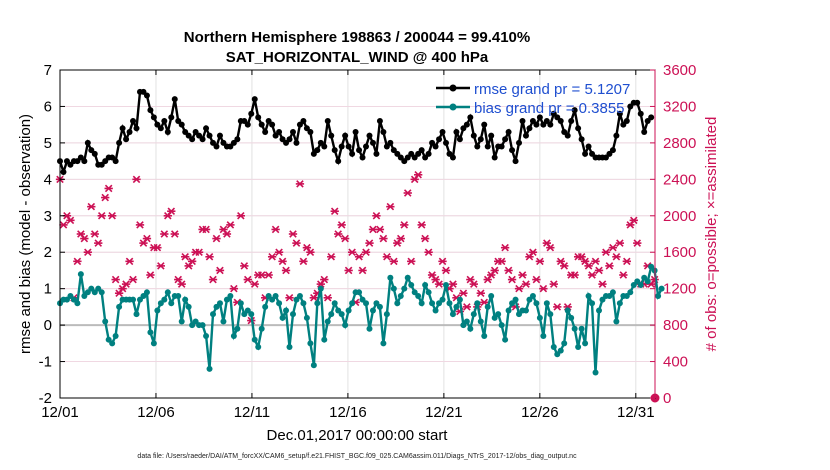 This screenshot has height=470, width=830. I want to click on x-tick-label-4: 12/21, so click(444, 412).